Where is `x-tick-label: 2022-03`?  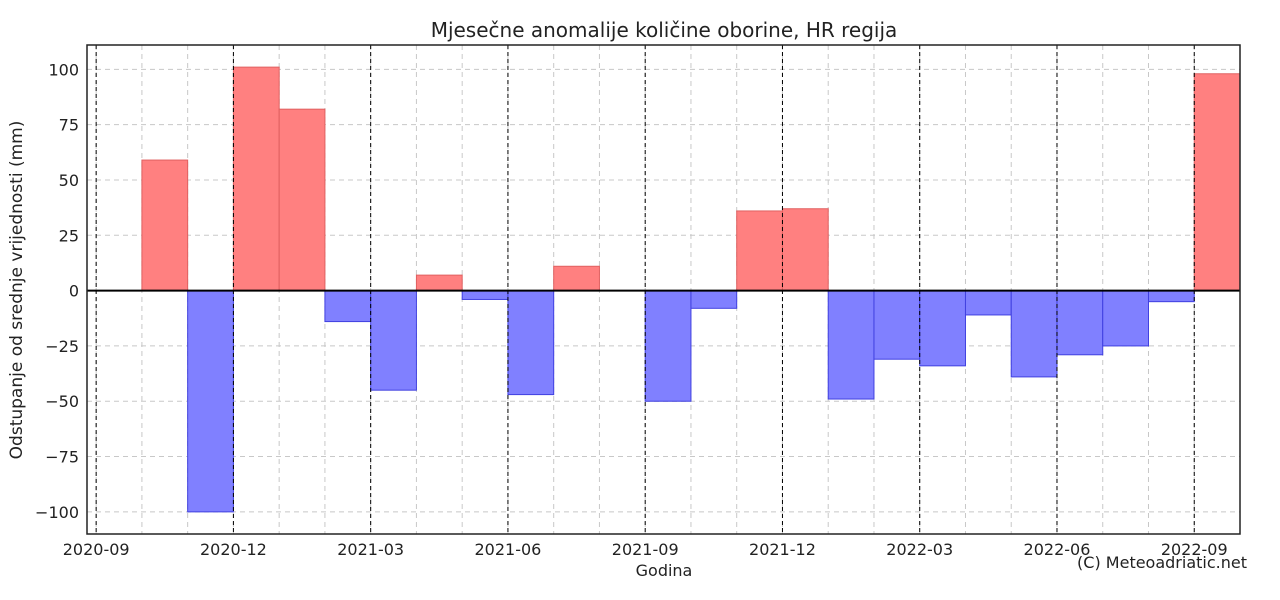 x-tick-label: 2022-03 is located at coordinates (919, 549).